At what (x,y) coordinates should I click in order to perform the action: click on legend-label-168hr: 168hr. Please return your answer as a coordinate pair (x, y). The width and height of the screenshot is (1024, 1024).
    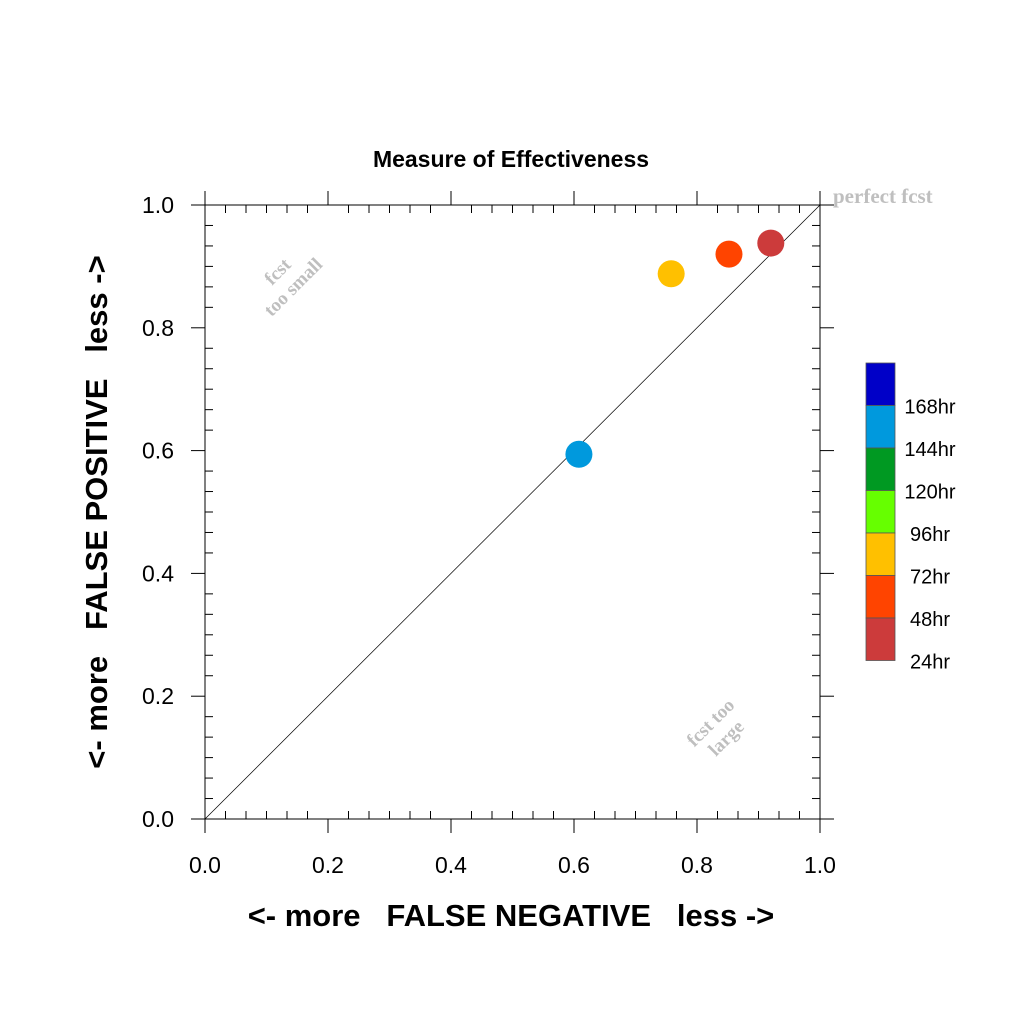
    Looking at the image, I should click on (929, 407).